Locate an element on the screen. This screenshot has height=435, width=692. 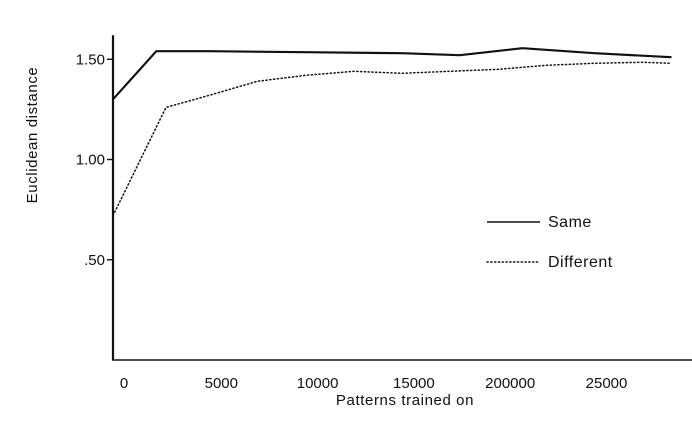
y-axis-title: Euclidean distance is located at coordinates (32, 135).